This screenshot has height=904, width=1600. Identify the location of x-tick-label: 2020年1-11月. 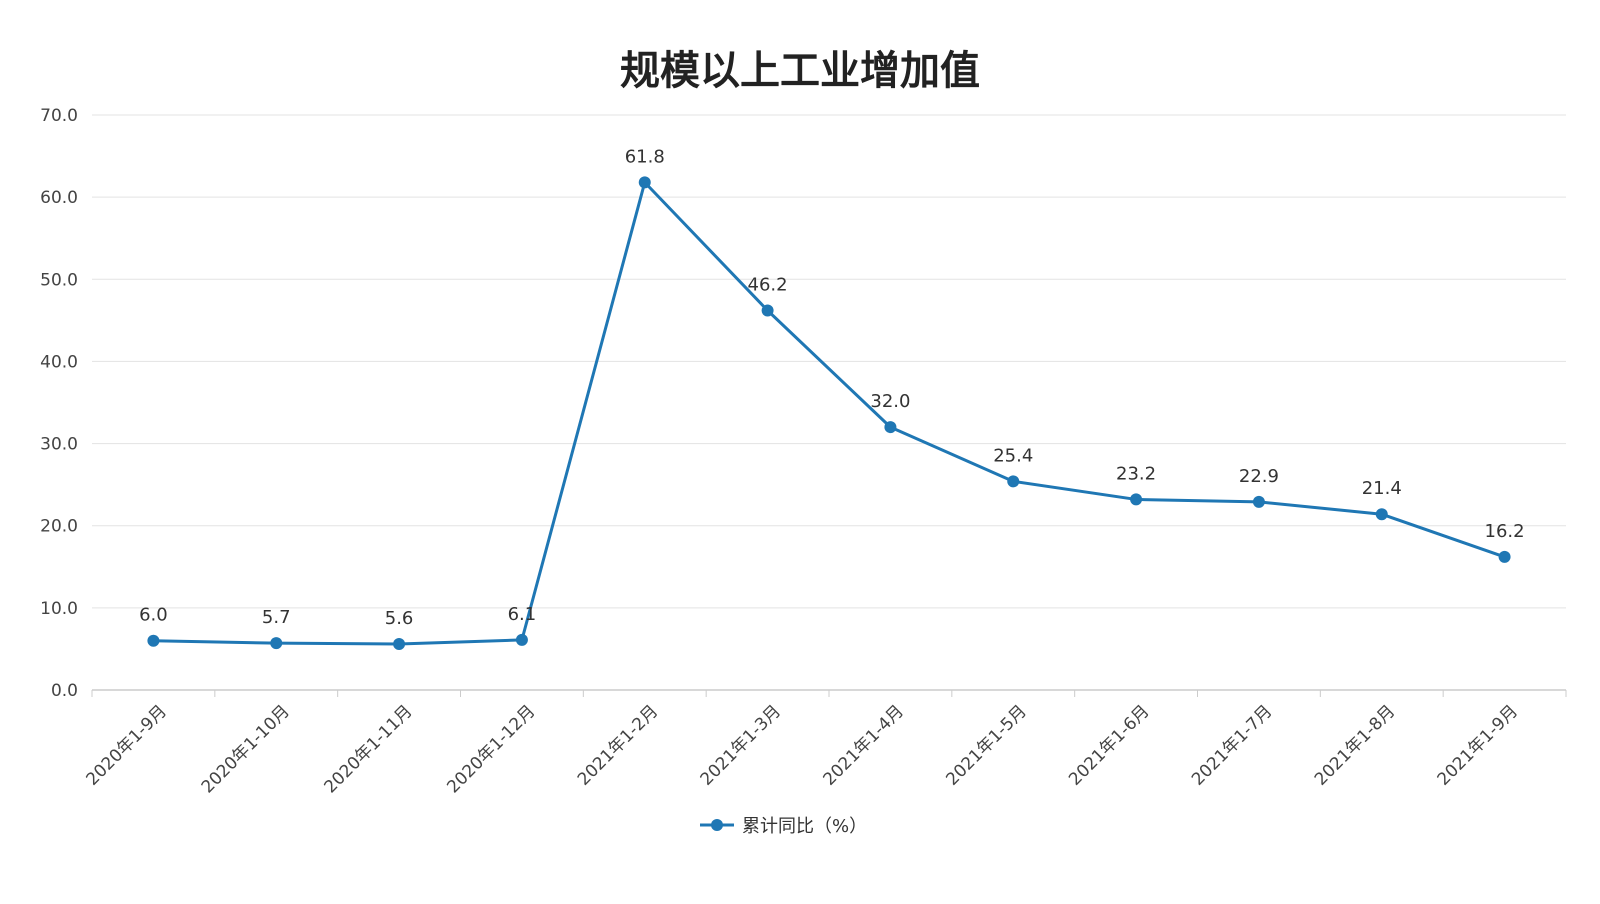
(369, 749).